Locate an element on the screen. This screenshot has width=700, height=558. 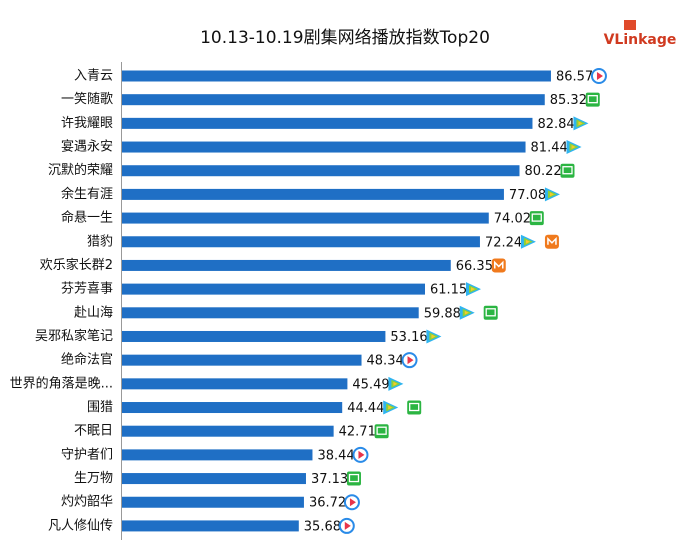
category-label: 许我耀眼 is located at coordinates (87, 123).